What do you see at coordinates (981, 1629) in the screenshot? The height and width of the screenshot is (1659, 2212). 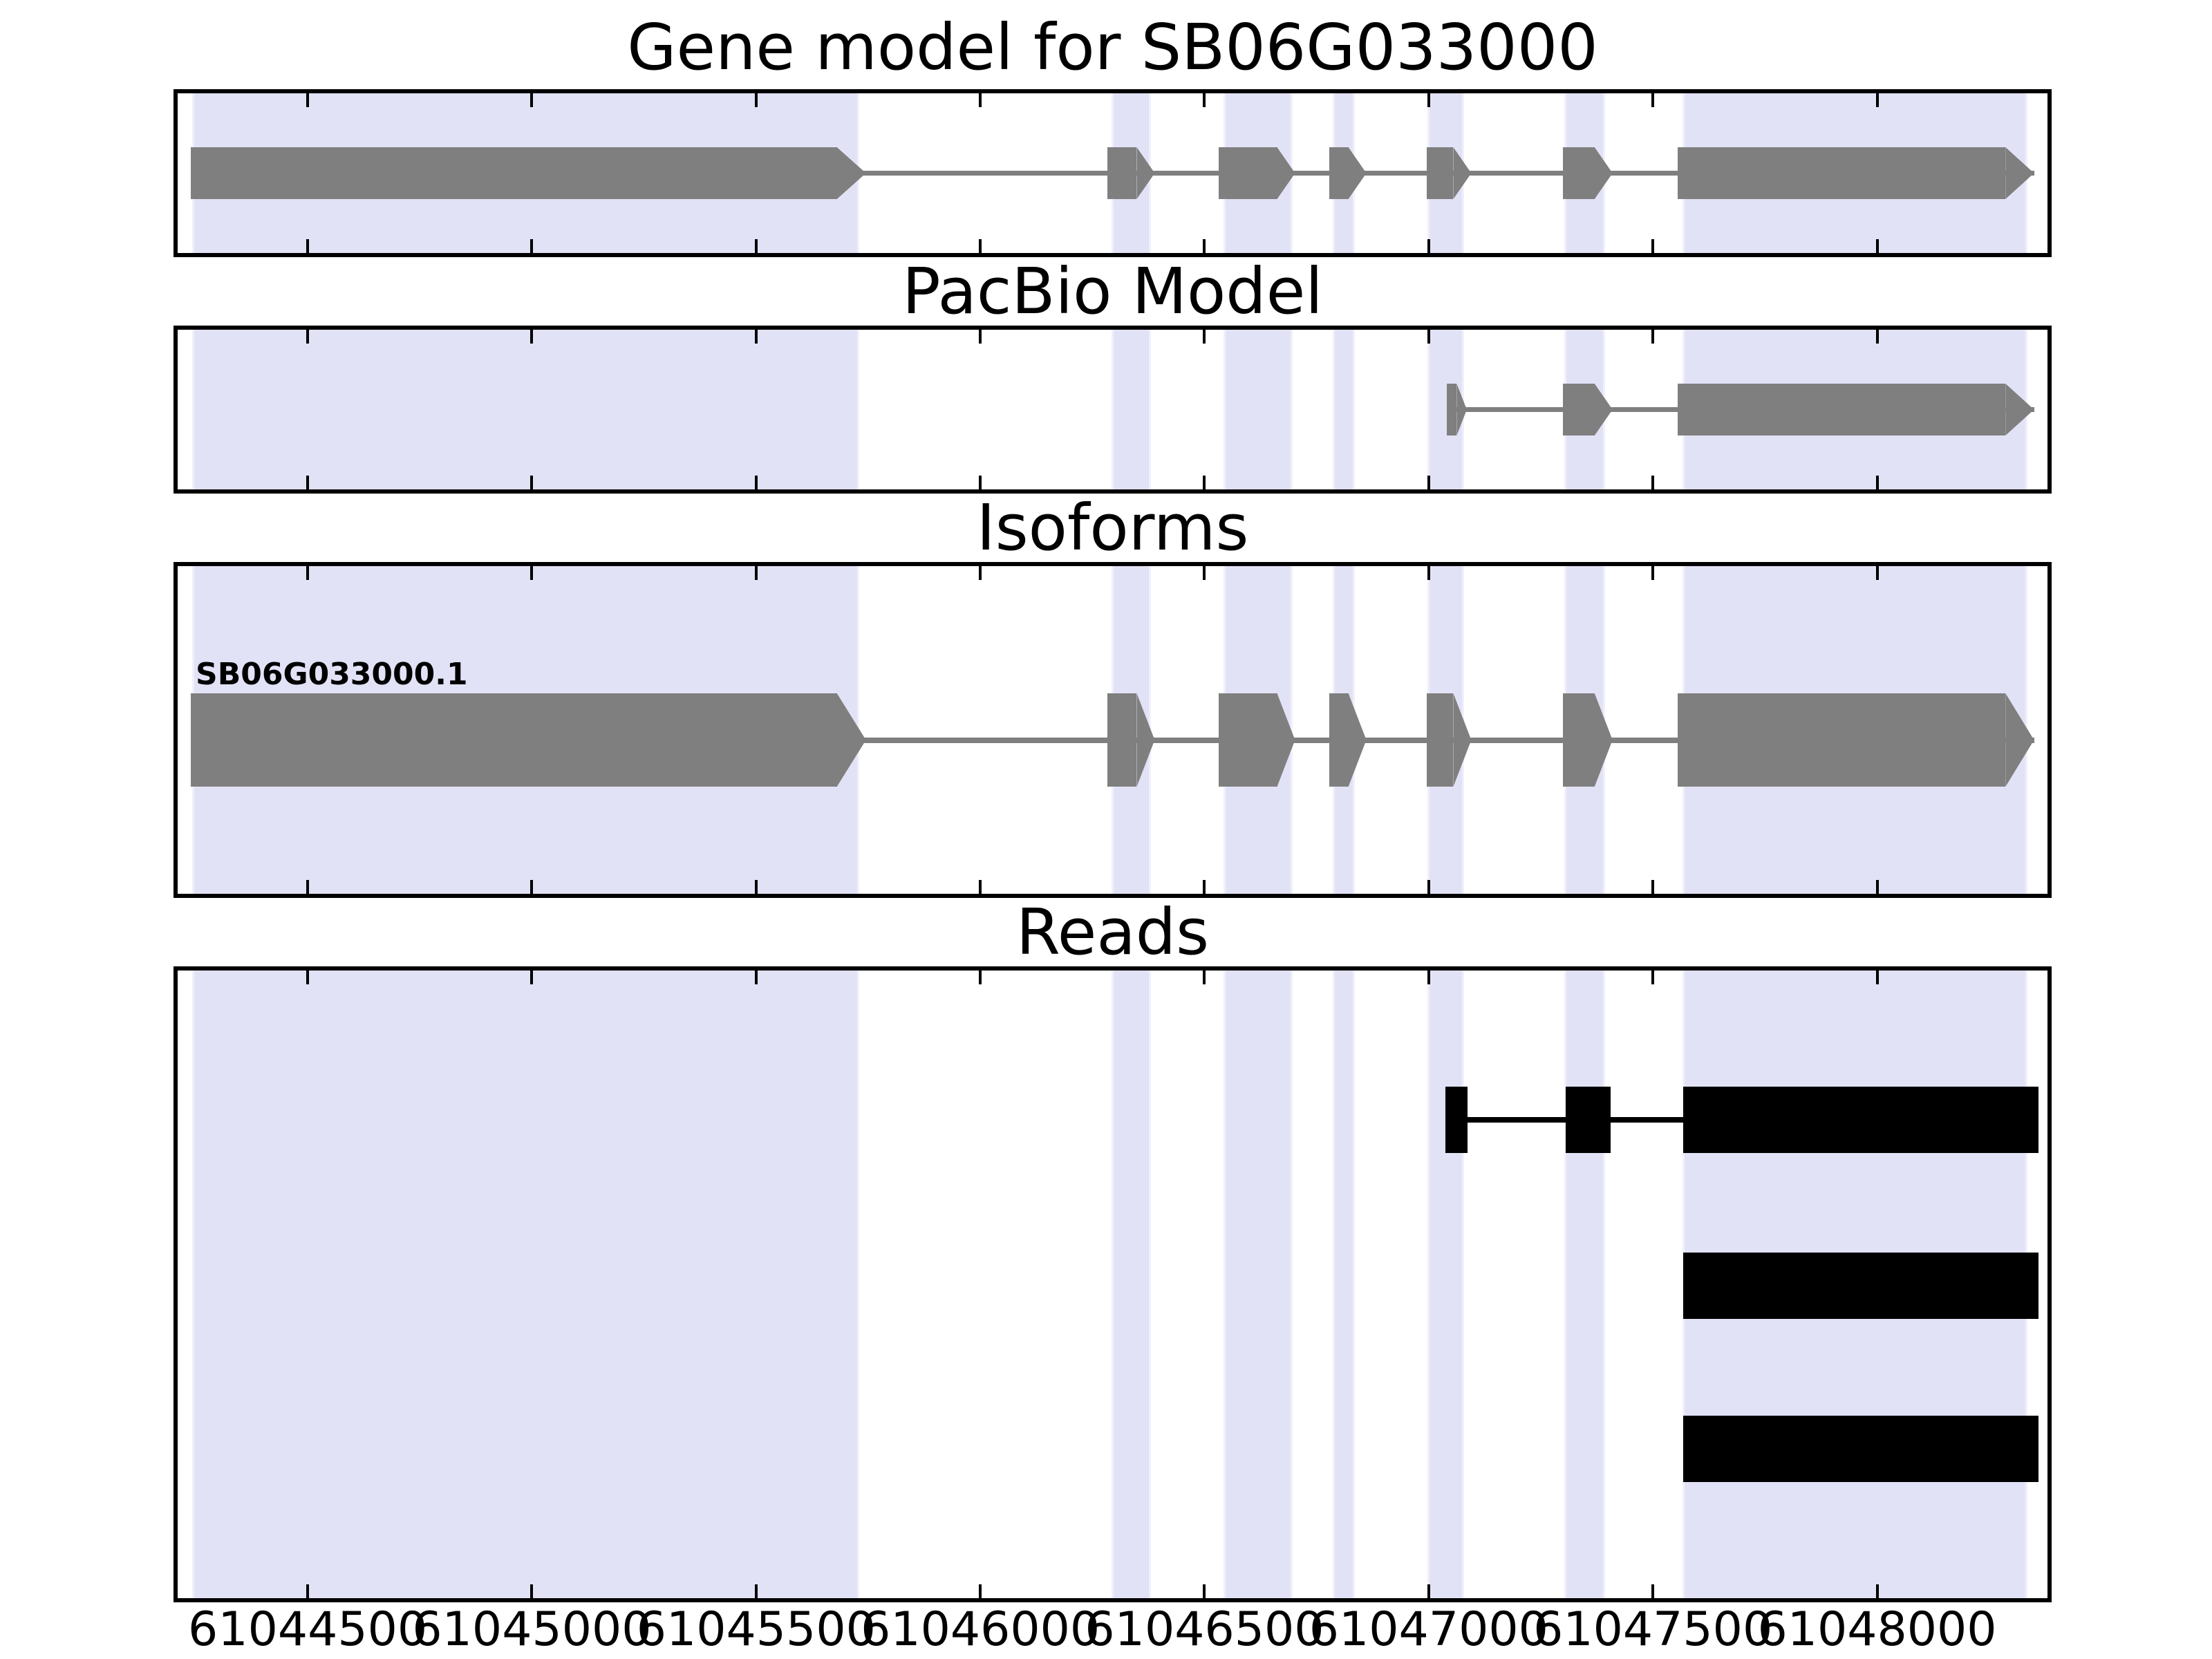 I see `x-tick-label: 61046000` at bounding box center [981, 1629].